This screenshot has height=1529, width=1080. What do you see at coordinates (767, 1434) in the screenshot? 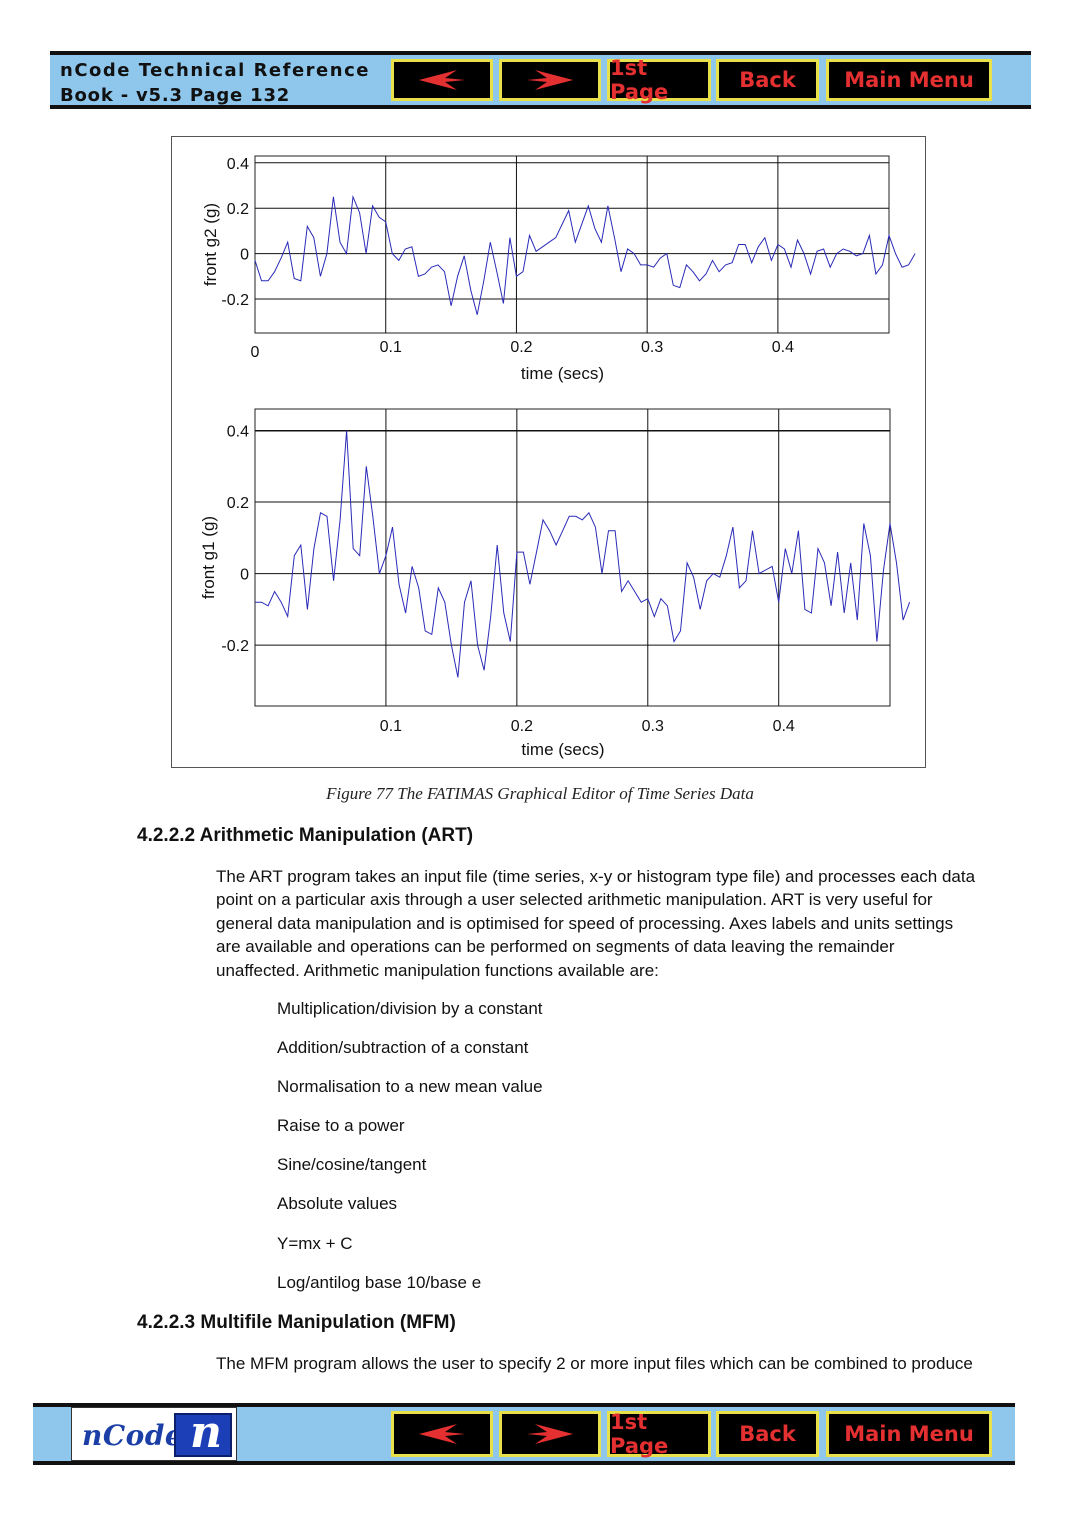
I see `back-button-footer: Back` at bounding box center [767, 1434].